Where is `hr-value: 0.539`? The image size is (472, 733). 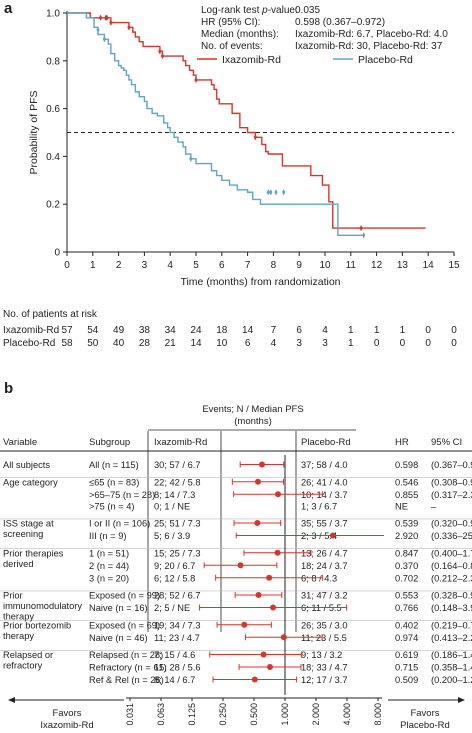
hr-value: 0.539 is located at coordinates (406, 524).